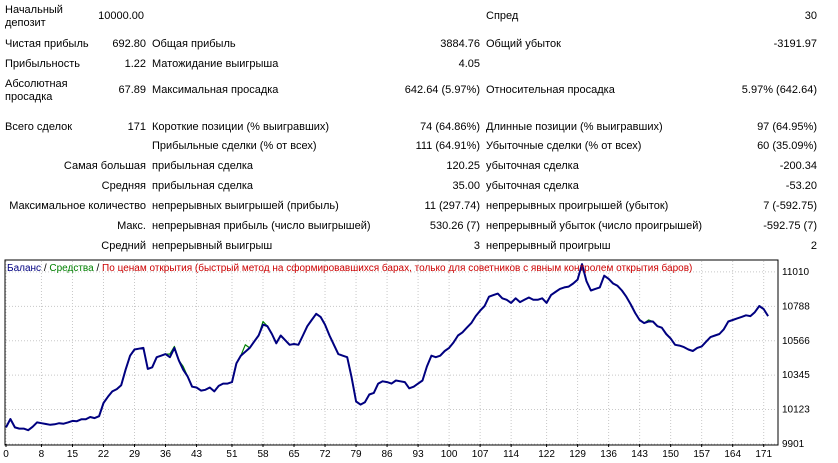 The height and width of the screenshot is (463, 838). Describe the element at coordinates (460, 44) in the screenshot. I see `gross-profit-value: 3884.76` at that location.